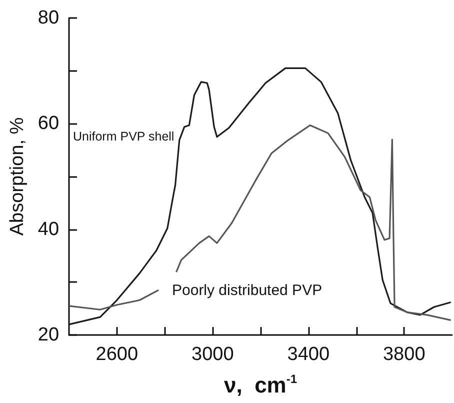 The width and height of the screenshot is (454, 403). Describe the element at coordinates (247, 290) in the screenshot. I see `series-label: Poorly distributed PVP` at that location.